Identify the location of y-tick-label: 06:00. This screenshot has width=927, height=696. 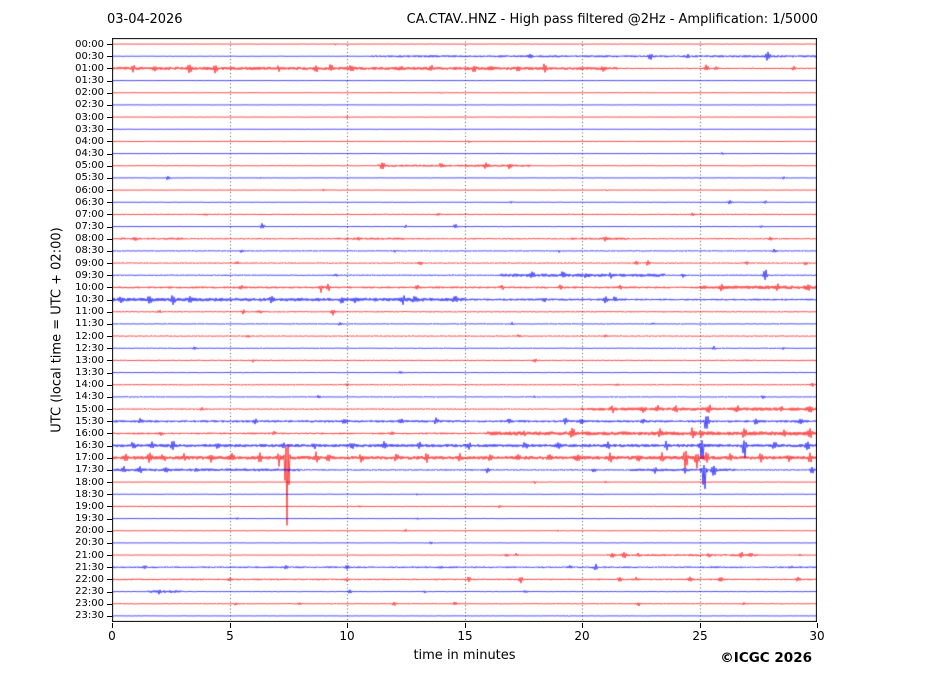
(89, 190).